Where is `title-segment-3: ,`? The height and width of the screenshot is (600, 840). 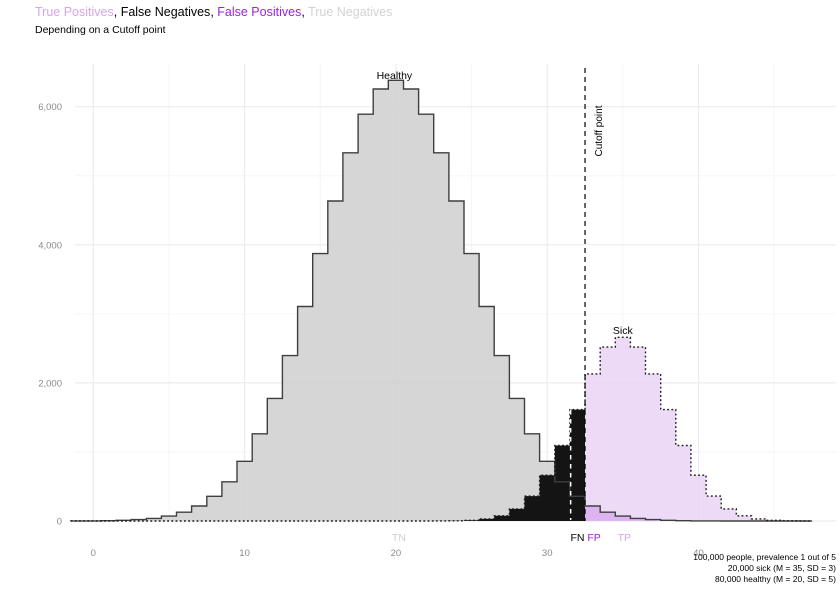 title-segment-3: , is located at coordinates (214, 12).